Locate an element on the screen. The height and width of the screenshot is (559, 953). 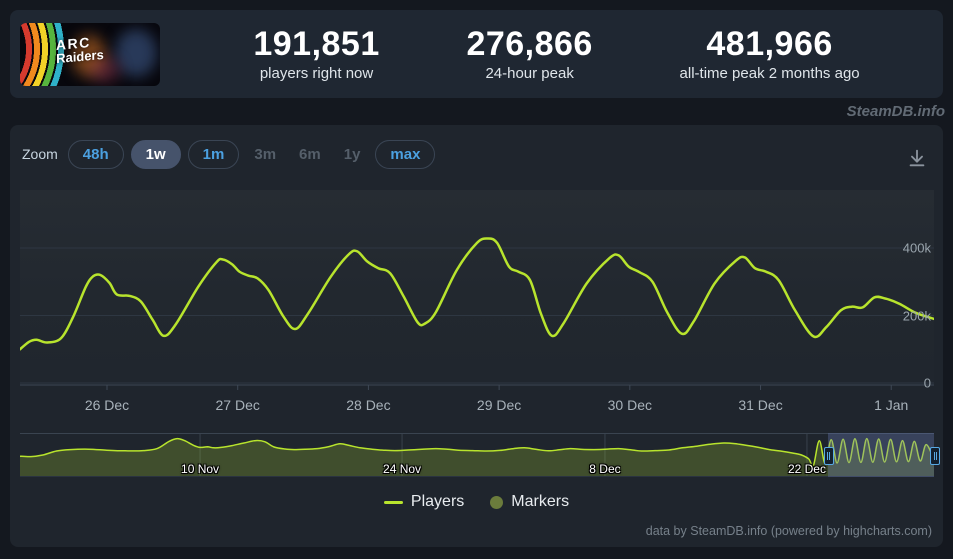
stat-label: all-time peak 2 months ago is located at coordinates (769, 73).